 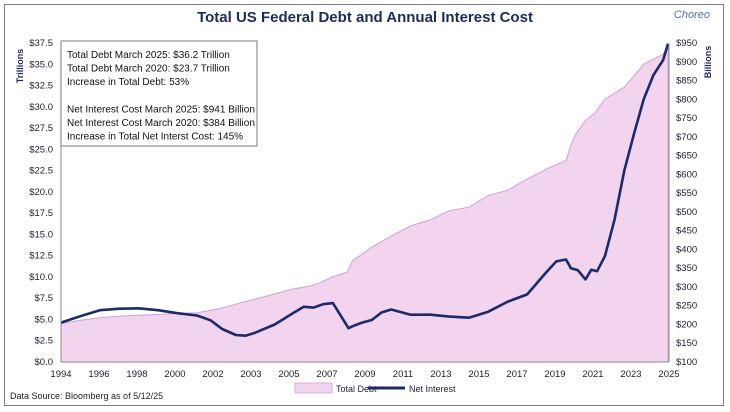 What do you see at coordinates (313, 388) in the screenshot?
I see `legend-swatch-total-debt` at bounding box center [313, 388].